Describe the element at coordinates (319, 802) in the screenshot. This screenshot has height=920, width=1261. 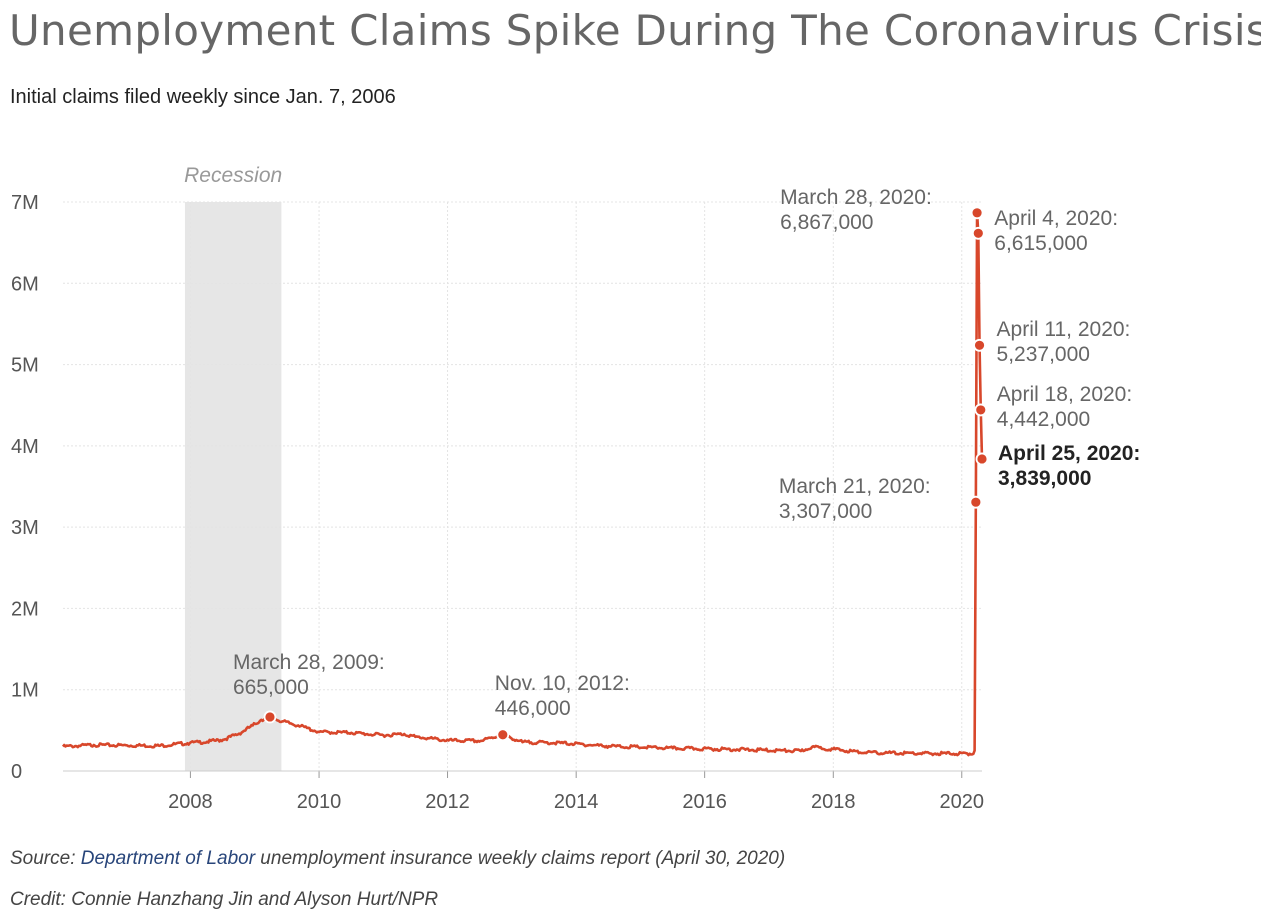
I see `x-tick-label: 2010` at that location.